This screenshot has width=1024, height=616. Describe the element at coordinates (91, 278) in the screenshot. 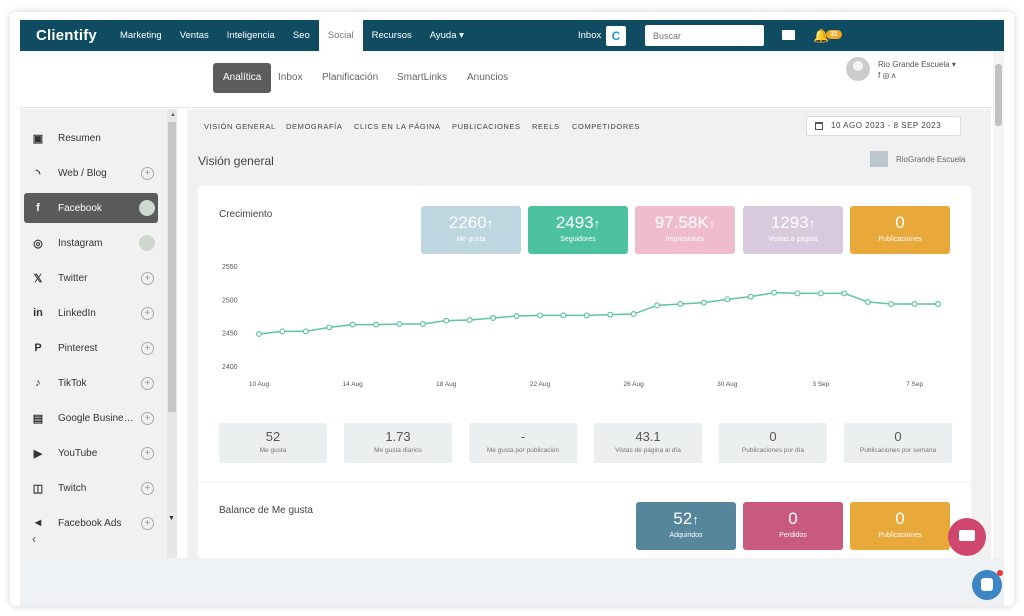

I see `sidebar-item-twitter: 𝕏 Twitter +` at that location.